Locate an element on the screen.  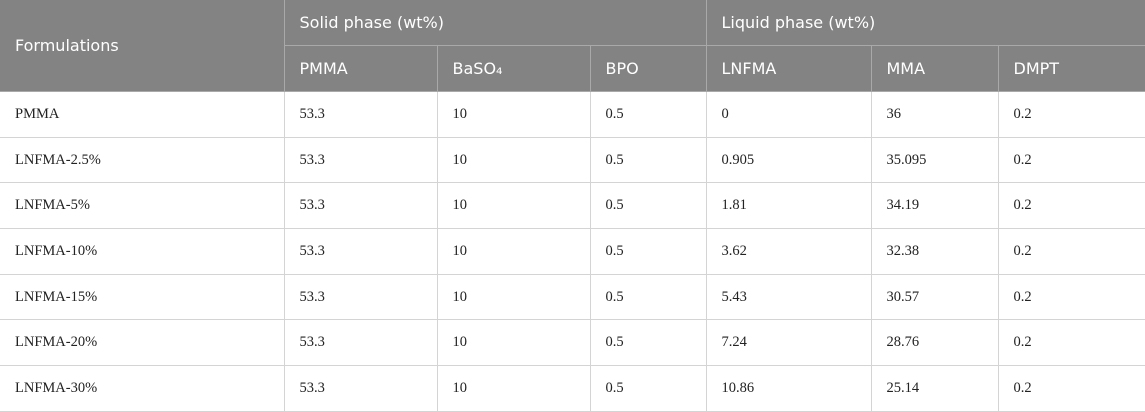
table-row: LNFMA-20% 53.3 10 0.5 7.24 28.76 0.2 is located at coordinates (572, 343).